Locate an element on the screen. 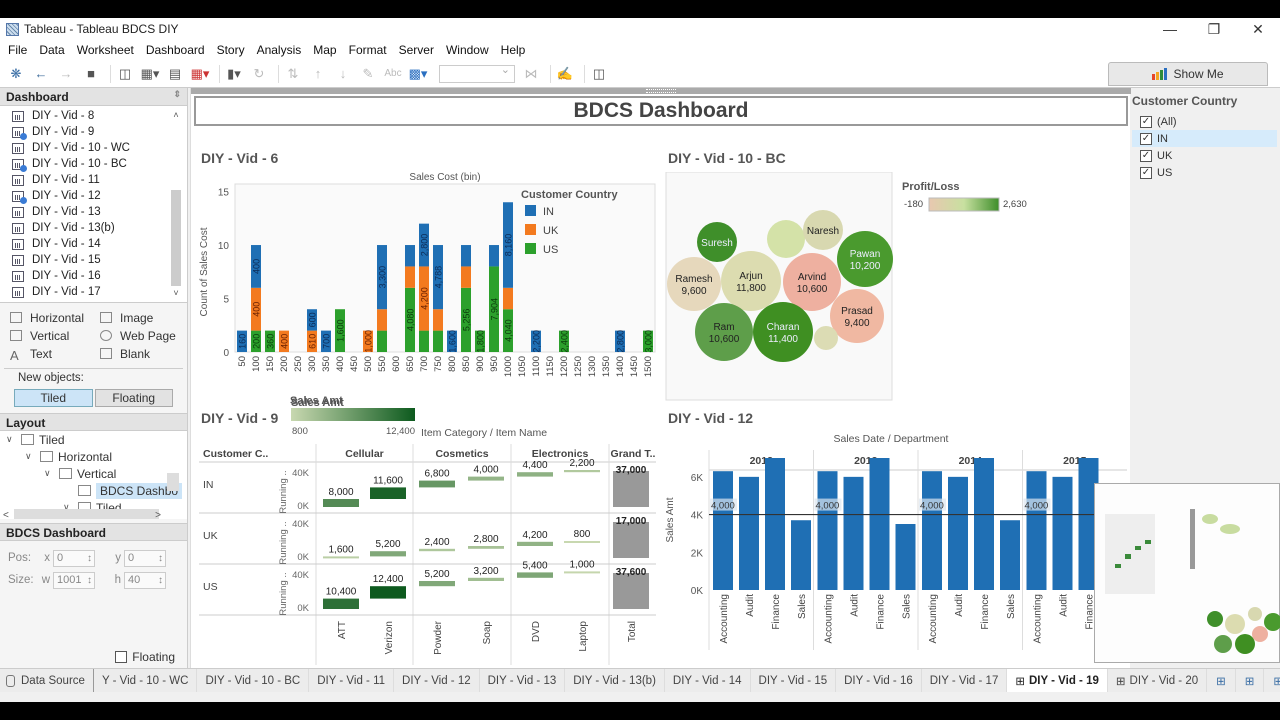 The width and height of the screenshot is (1280, 720). sheet-list-item: DIY - Vid - 16 is located at coordinates (93, 276).